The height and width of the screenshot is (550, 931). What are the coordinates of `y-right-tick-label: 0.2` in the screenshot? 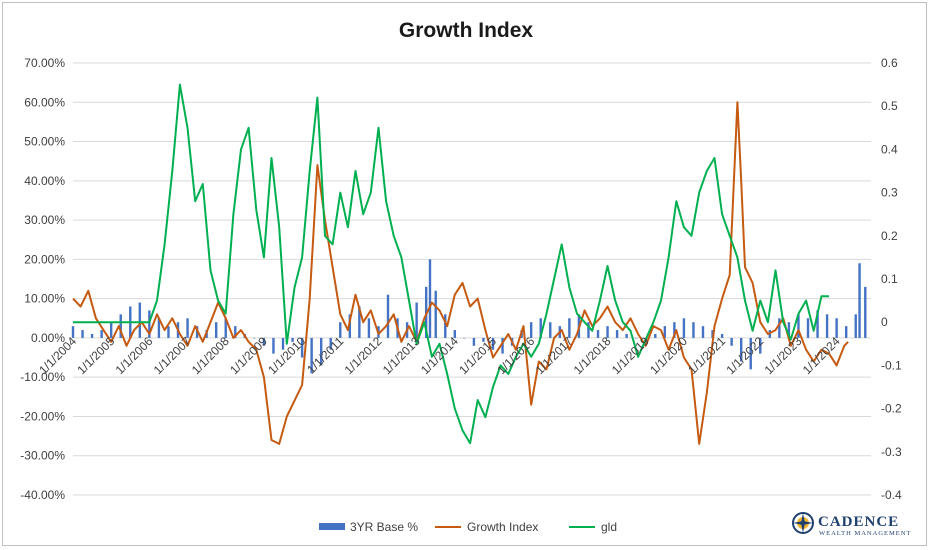 It's located at (889, 236).